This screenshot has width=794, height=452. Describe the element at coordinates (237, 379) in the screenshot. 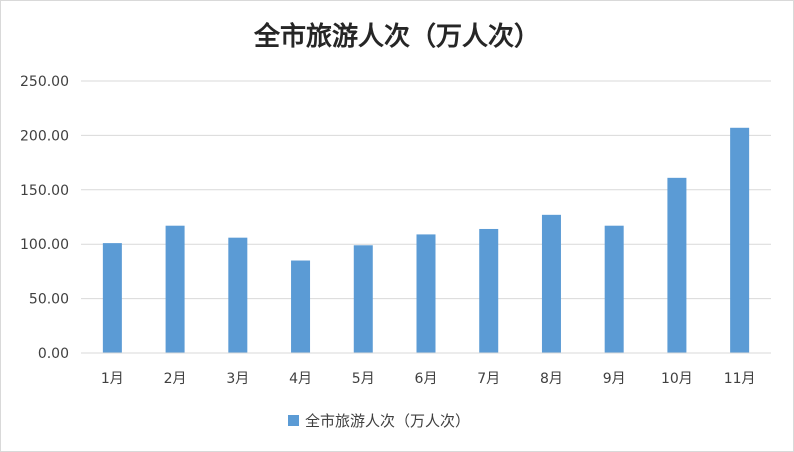

I see `x-tick-label: 3月` at that location.